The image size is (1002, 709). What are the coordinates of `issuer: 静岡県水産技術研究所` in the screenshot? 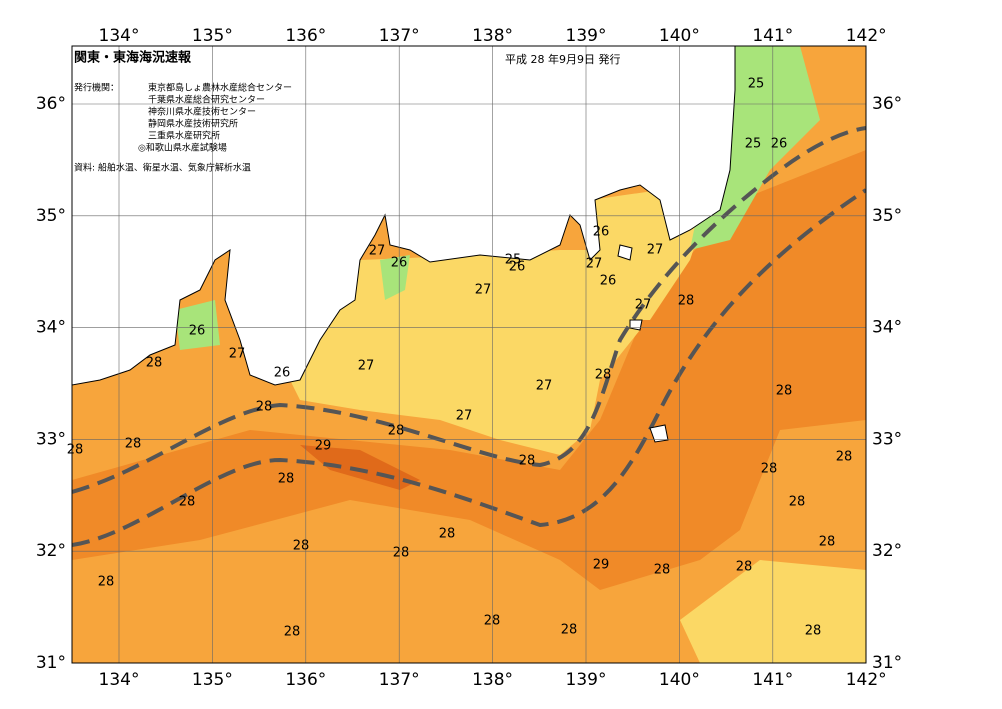 It's located at (193, 124).